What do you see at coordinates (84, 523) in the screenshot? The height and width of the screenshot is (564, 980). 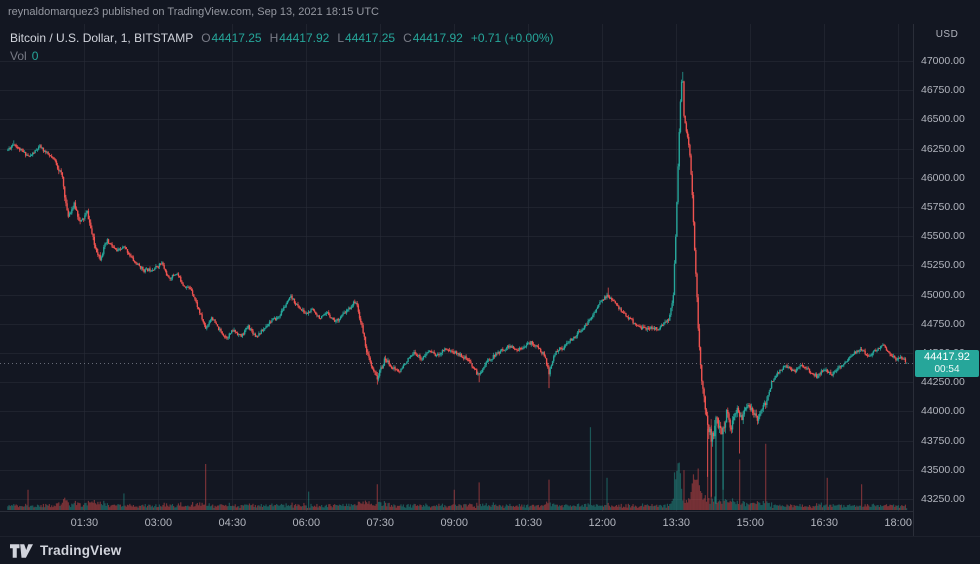 I see `time-tick-label: 01:30` at bounding box center [84, 523].